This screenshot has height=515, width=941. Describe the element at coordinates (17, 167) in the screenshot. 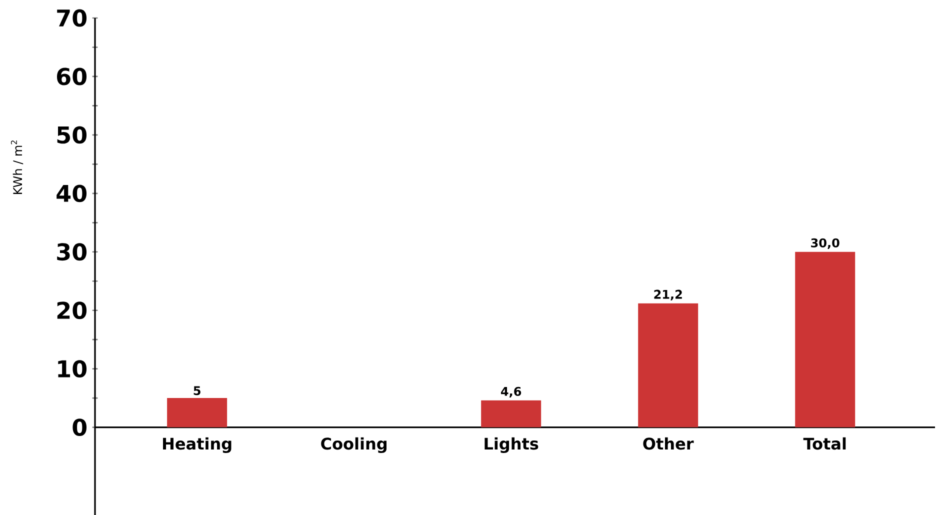

I see `y-axis-title: KWh / m$^{2}$` at that location.